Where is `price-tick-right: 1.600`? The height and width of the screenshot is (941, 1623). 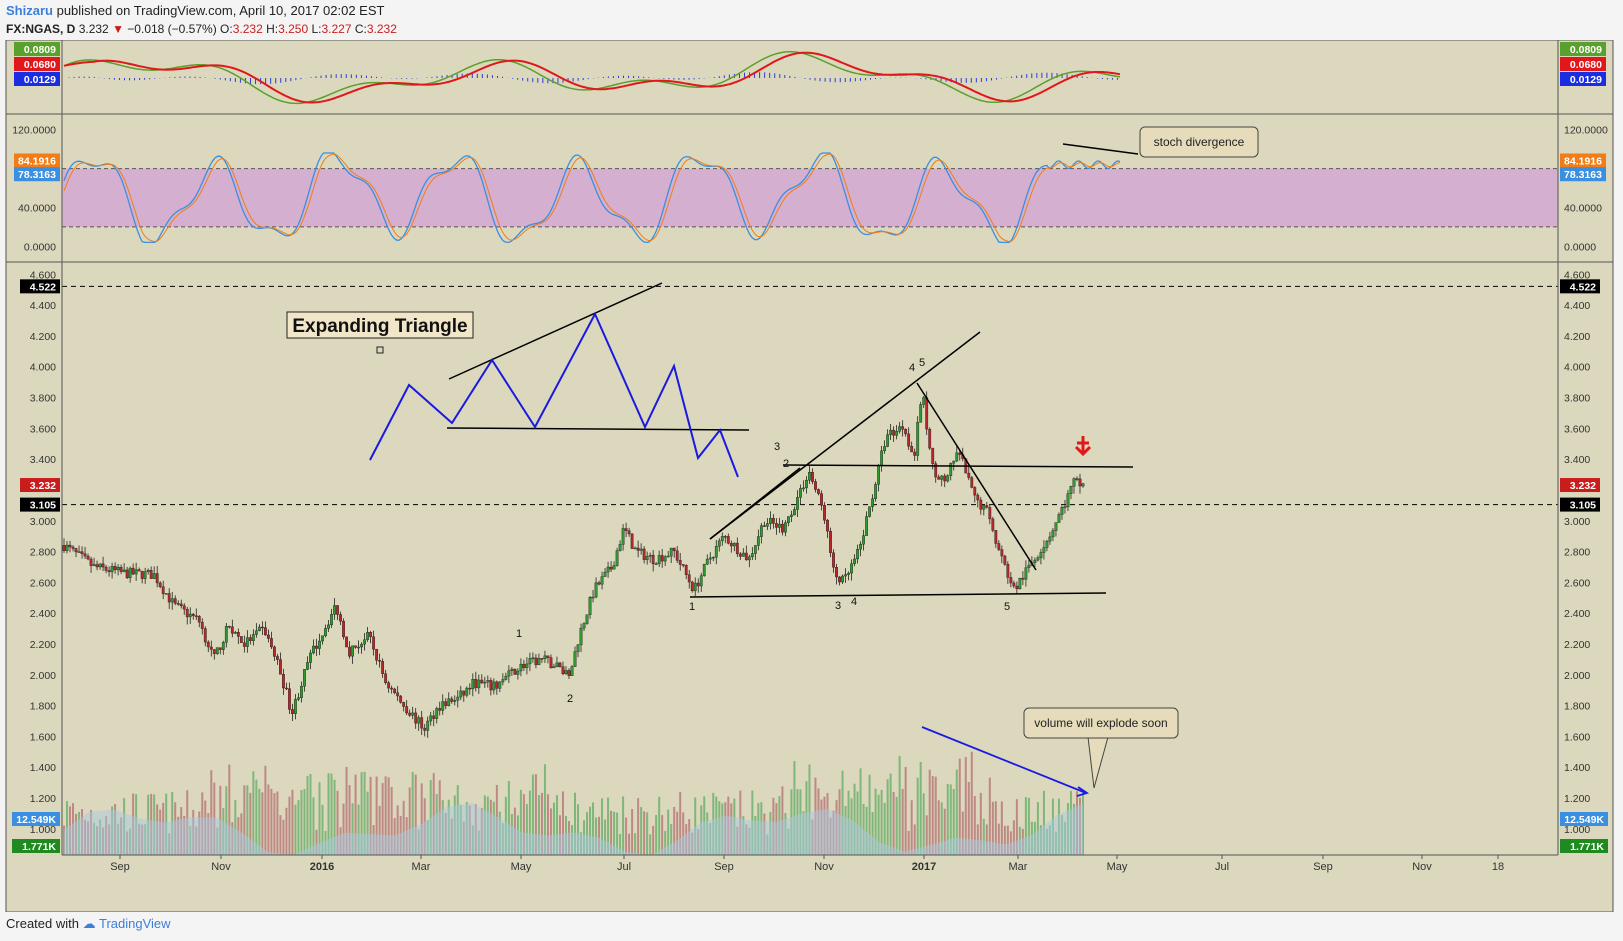
price-tick-right: 1.600 is located at coordinates (1577, 737).